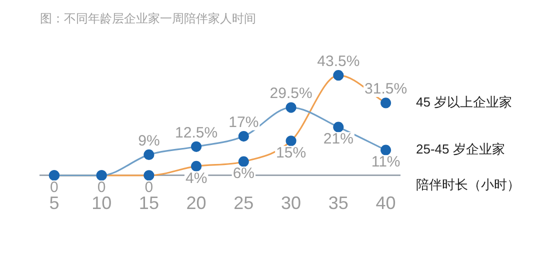 The height and width of the screenshot is (273, 554). I want to click on x-tick-label: 25, so click(244, 203).